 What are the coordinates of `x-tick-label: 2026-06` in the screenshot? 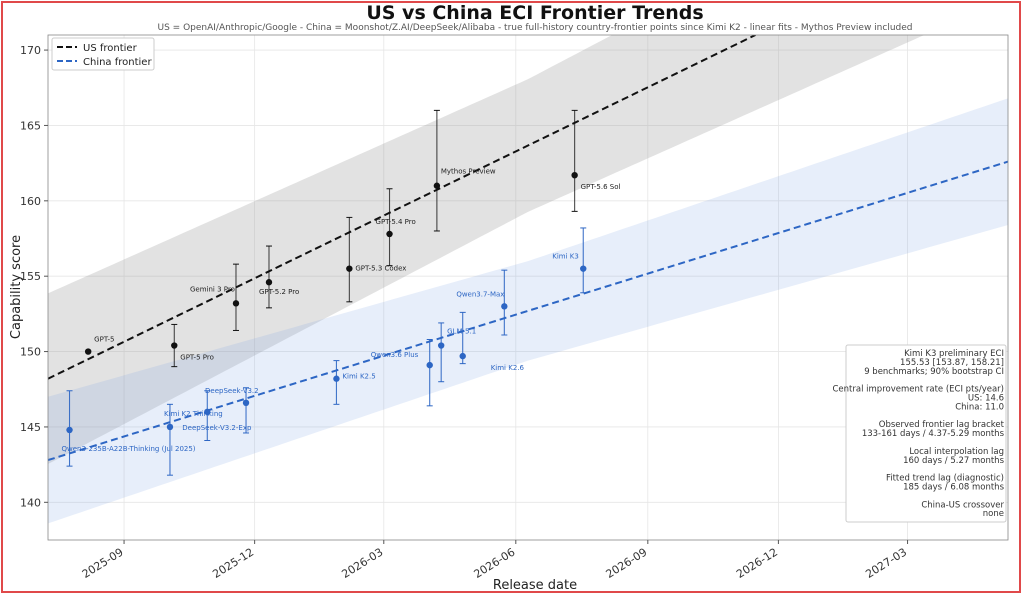 It's located at (495, 563).